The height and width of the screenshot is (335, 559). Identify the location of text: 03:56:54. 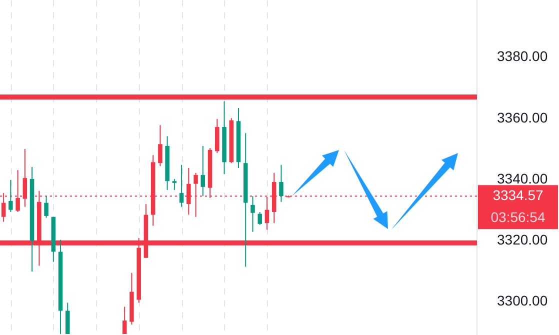
(518, 217).